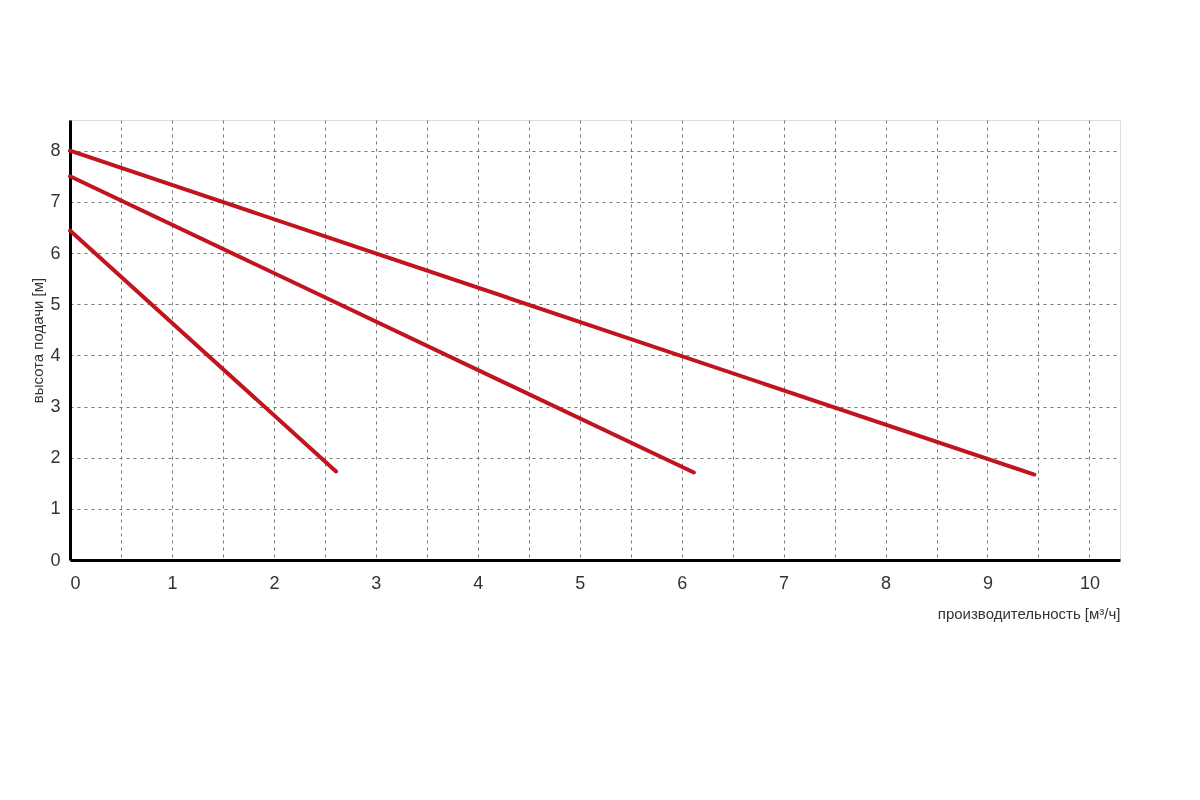 This screenshot has height=800, width=1200. Describe the element at coordinates (274, 582) in the screenshot. I see `x-tick-label: 2` at that location.